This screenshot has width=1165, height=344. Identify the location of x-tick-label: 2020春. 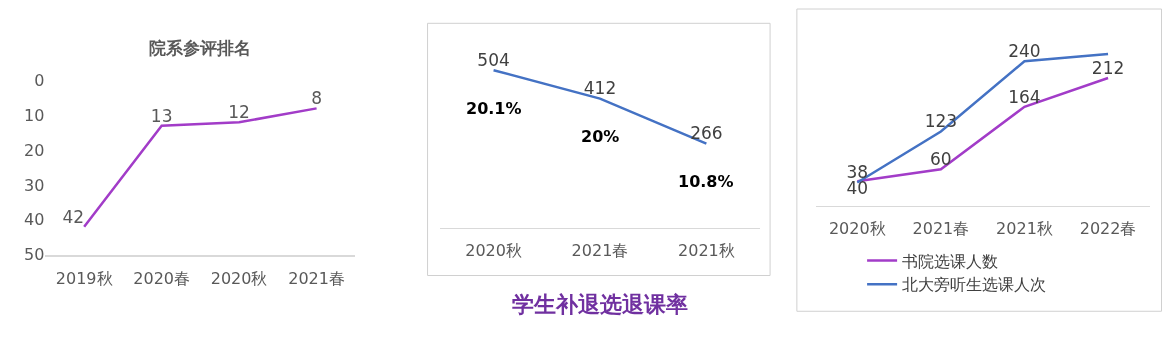
(161, 278).